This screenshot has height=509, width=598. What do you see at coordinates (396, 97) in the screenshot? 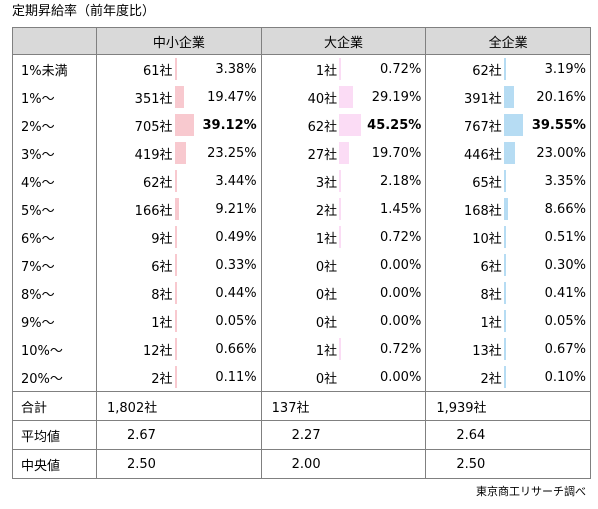
I see `pct-value: 29.19%` at bounding box center [396, 97].